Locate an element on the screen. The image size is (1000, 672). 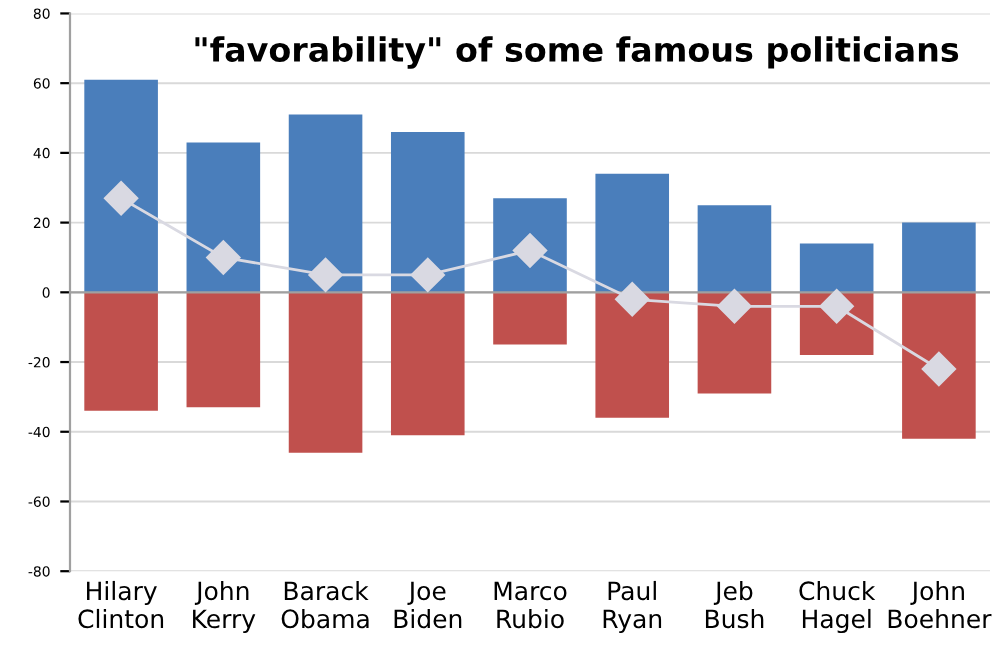
x-tick-label: Chuck Hagel is located at coordinates (837, 607).